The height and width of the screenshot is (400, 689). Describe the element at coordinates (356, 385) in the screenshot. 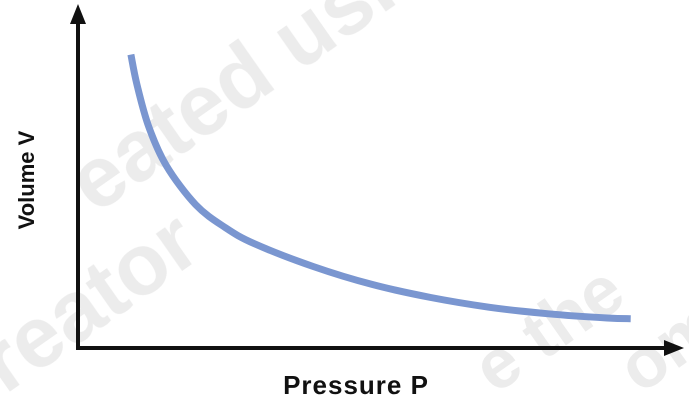

I see `x-axis-label: Pressure P` at that location.